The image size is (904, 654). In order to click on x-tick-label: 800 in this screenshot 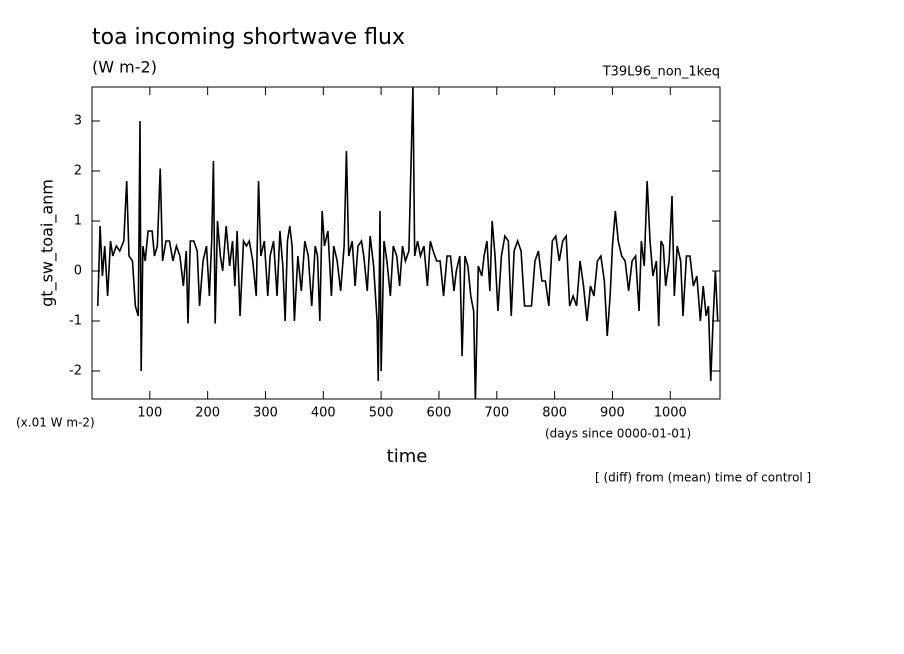, I will do `click(554, 413)`.